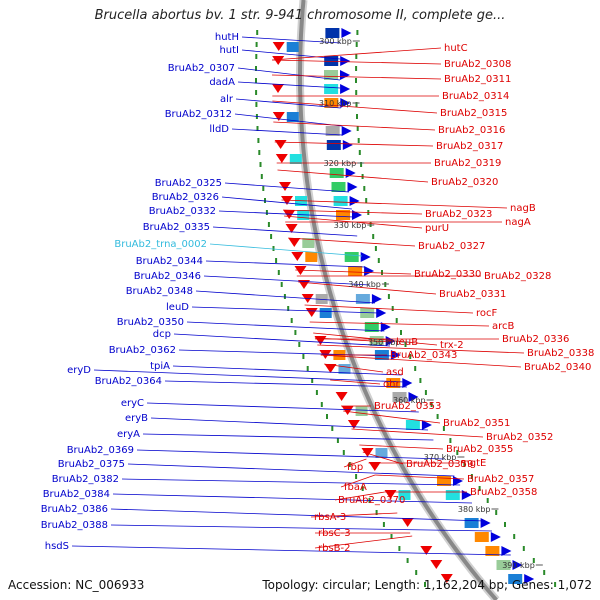 The height and width of the screenshot is (600, 600). What do you see at coordinates (185, 197) in the screenshot?
I see `gene-label-left: BruAb2_0326` at bounding box center [185, 197].